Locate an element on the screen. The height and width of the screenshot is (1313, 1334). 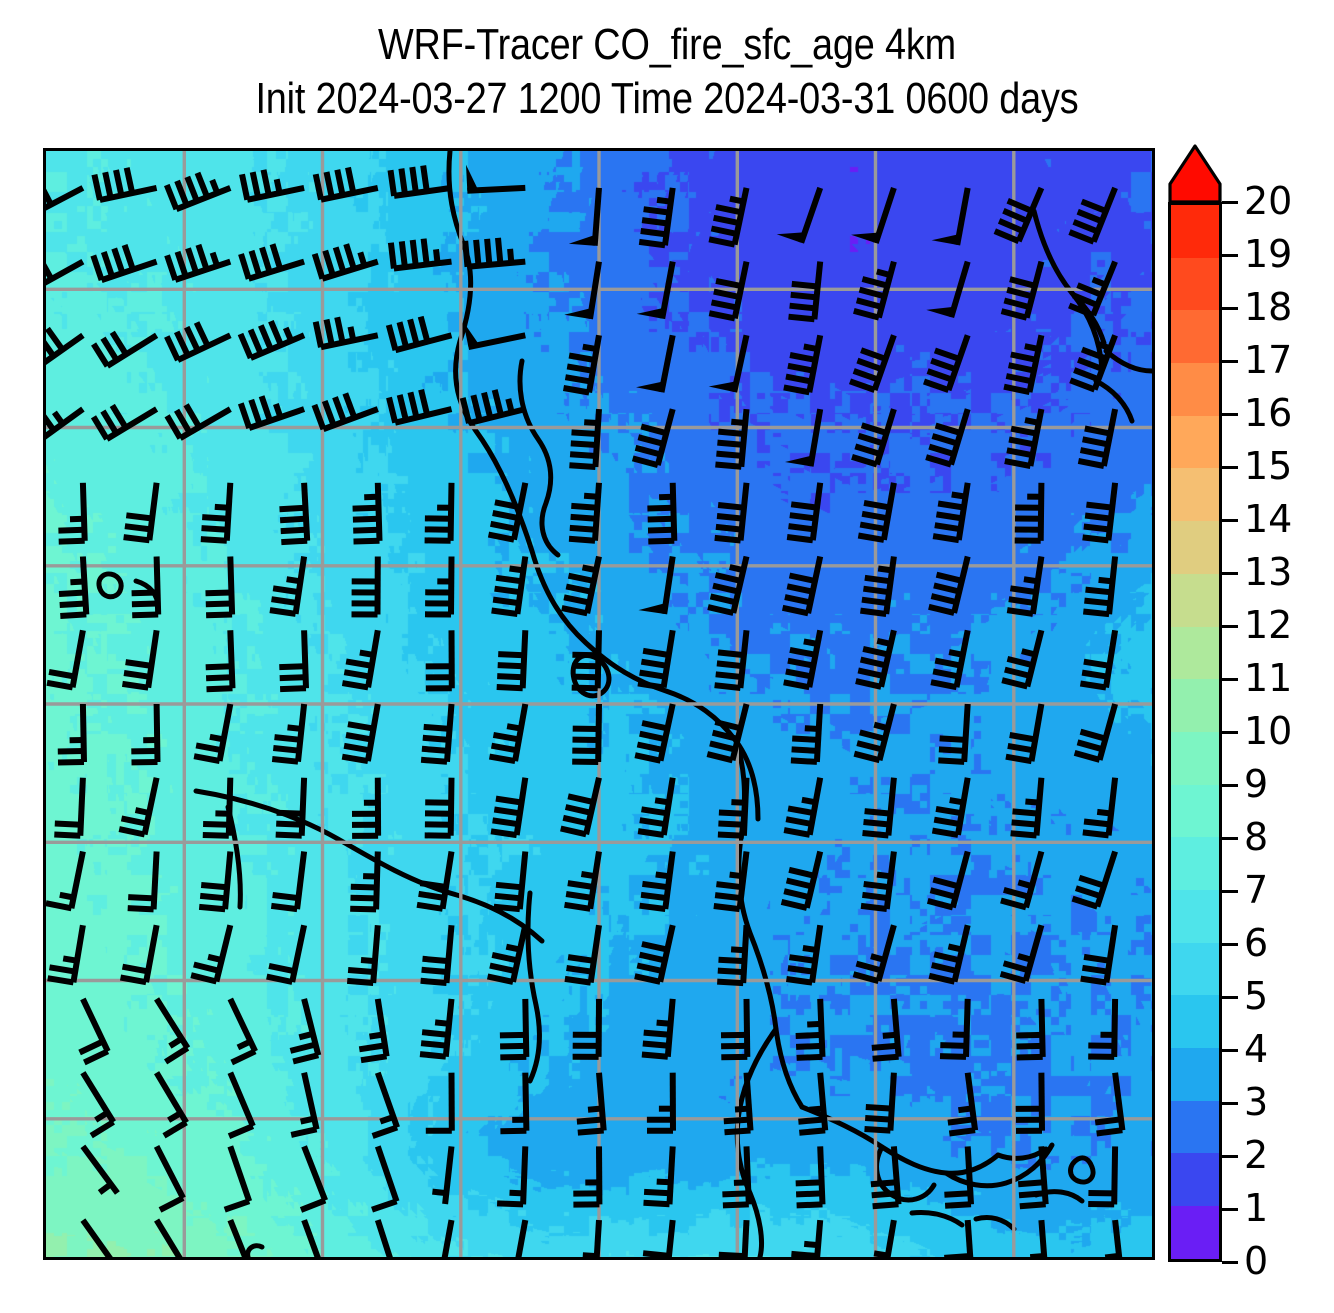
colorbar-tick-label: 17 is located at coordinates (1268, 360).